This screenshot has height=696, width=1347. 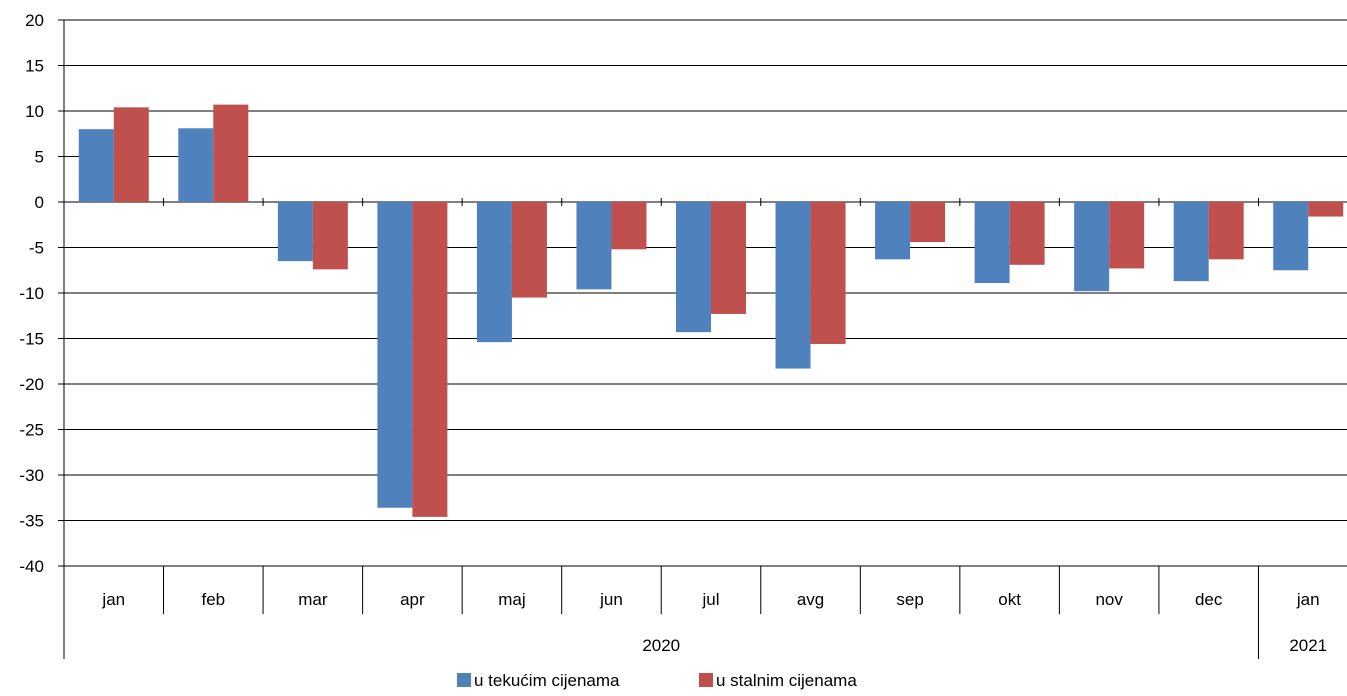 What do you see at coordinates (464, 680) in the screenshot?
I see `legend-swatch-current` at bounding box center [464, 680].